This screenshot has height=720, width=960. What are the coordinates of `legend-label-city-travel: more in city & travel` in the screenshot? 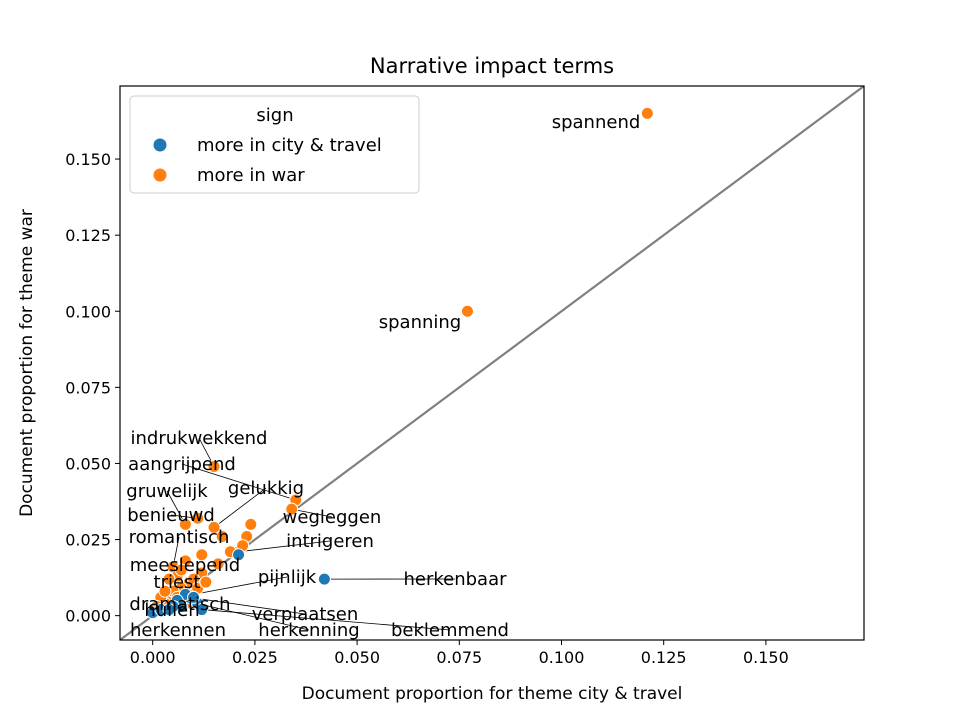 It's located at (289, 145).